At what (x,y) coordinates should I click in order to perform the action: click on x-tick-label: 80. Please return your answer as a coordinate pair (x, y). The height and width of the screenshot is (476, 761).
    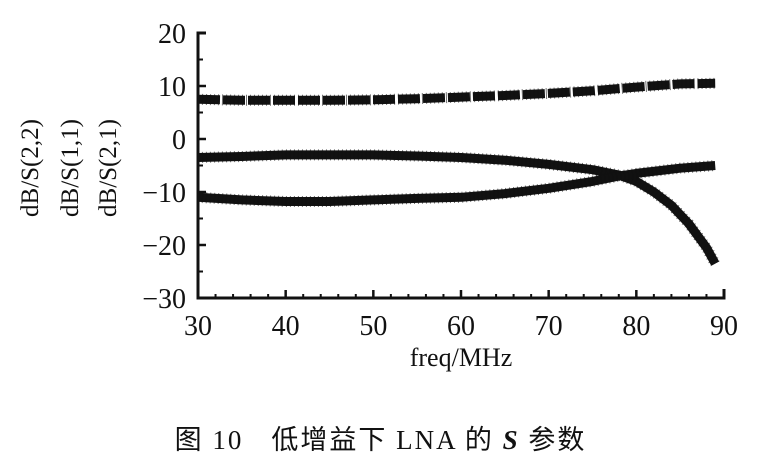
    Looking at the image, I should click on (636, 326).